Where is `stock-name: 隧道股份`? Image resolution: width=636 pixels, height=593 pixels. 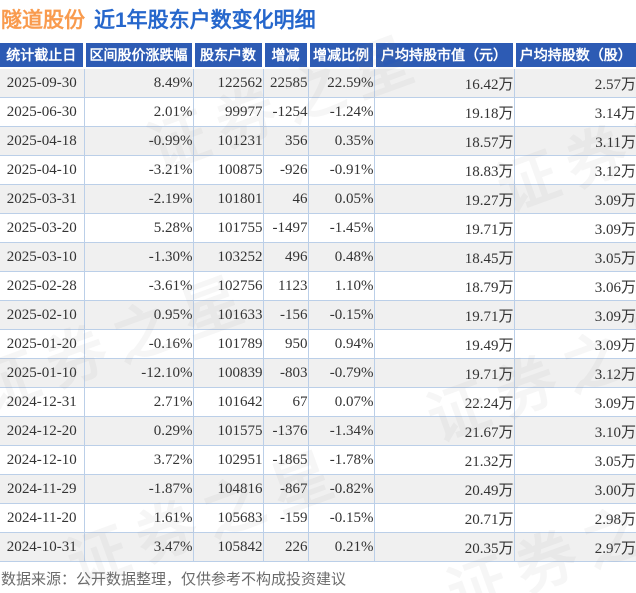 stock-name: 隧道股份 is located at coordinates (43, 20).